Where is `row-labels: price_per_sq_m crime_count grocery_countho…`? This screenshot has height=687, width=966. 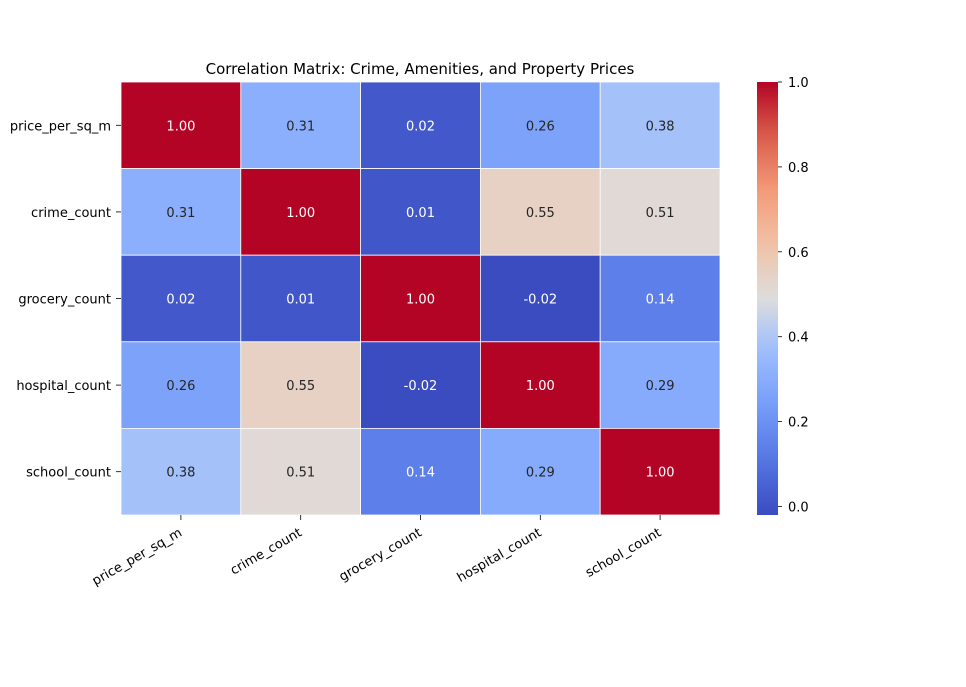 row-labels: price_per_sq_m crime_count grocery_countho… is located at coordinates (65, 300).